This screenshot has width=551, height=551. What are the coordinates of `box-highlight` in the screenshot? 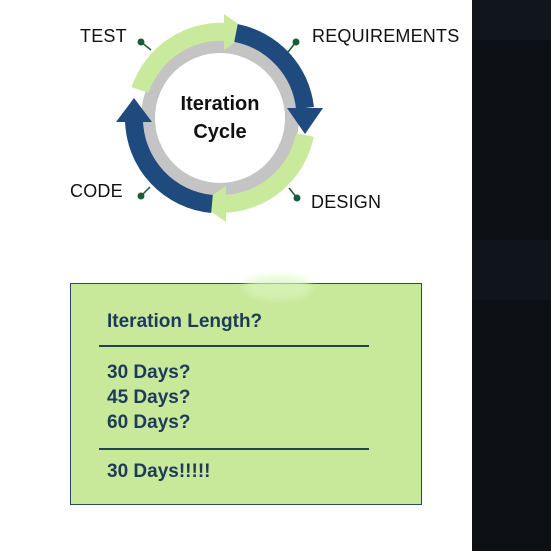 It's located at (278, 288).